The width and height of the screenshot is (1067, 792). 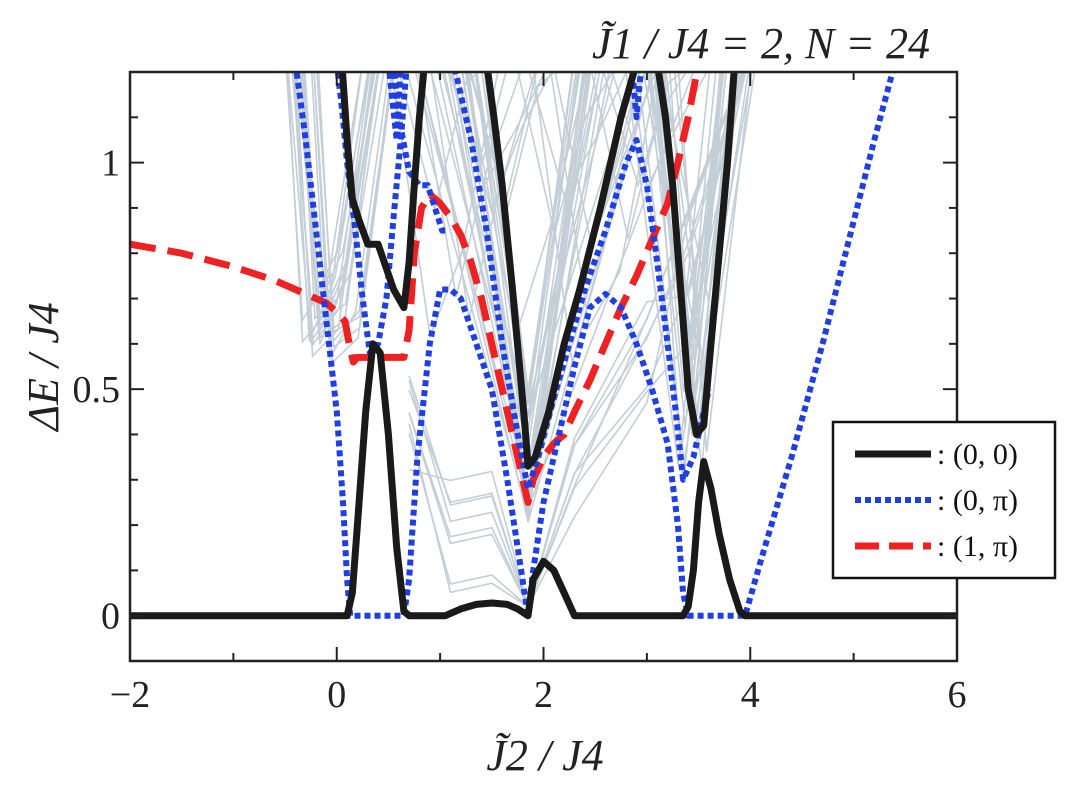 What do you see at coordinates (544, 755) in the screenshot?
I see `x-axis-label: J̃2 / J4` at bounding box center [544, 755].